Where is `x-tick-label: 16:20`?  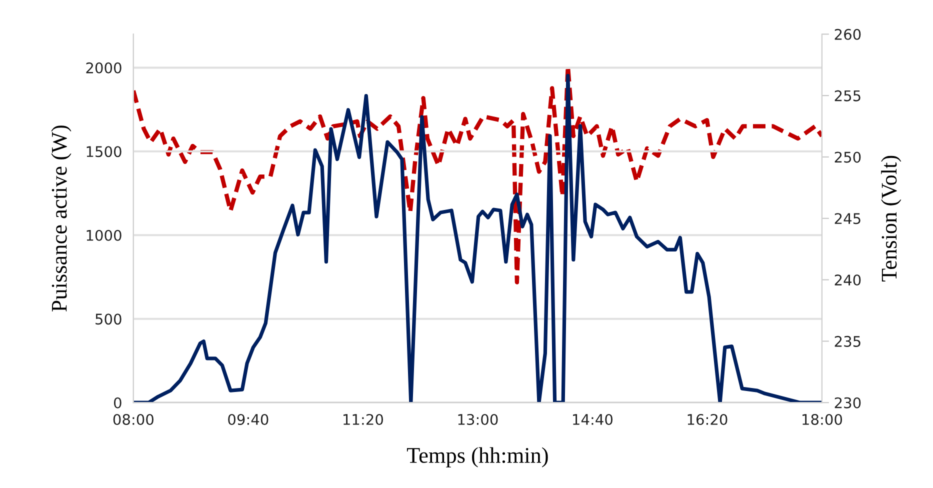
x-tick-label: 16:20 is located at coordinates (708, 419).